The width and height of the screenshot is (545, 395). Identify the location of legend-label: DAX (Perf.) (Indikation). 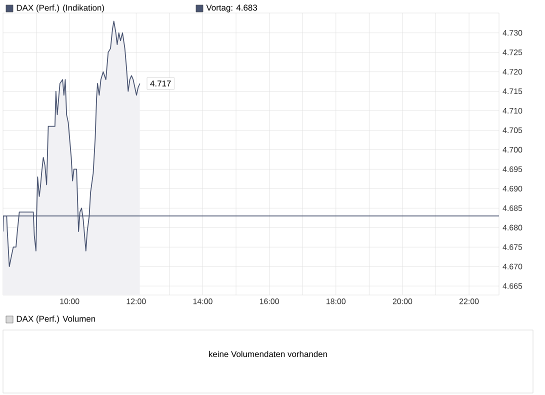
(60, 8).